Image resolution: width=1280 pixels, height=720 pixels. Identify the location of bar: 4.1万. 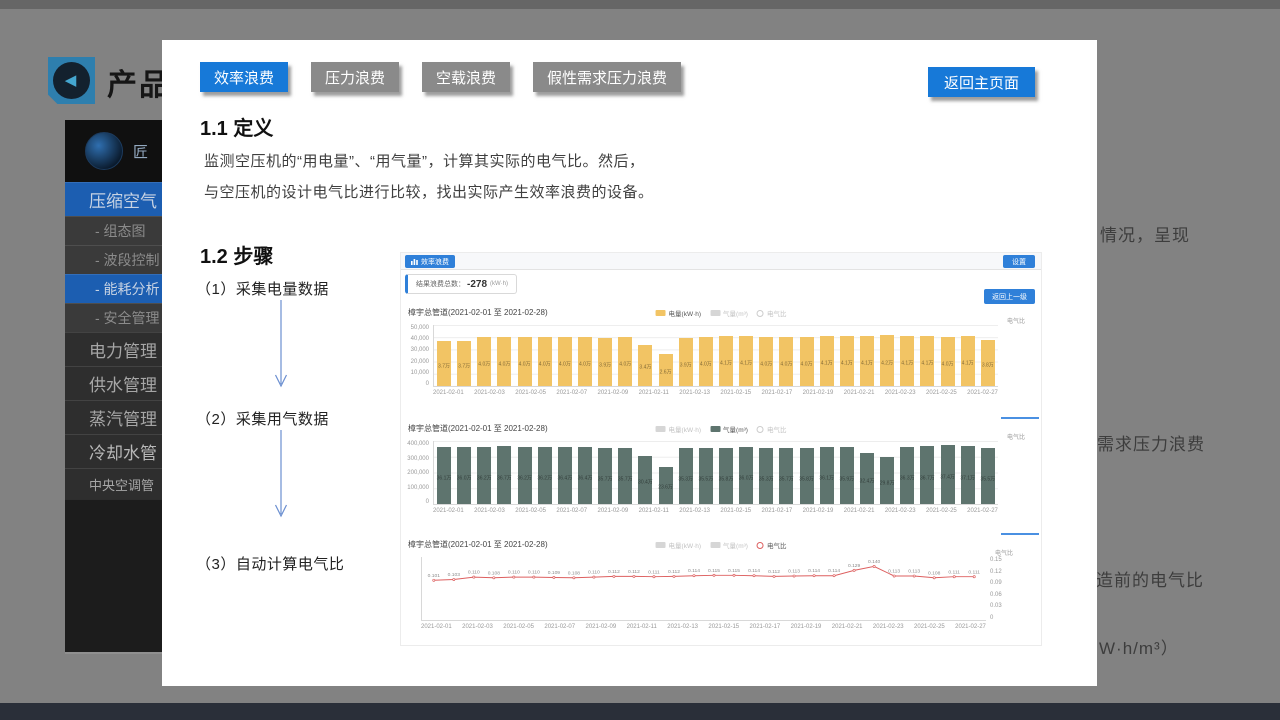
(967, 360).